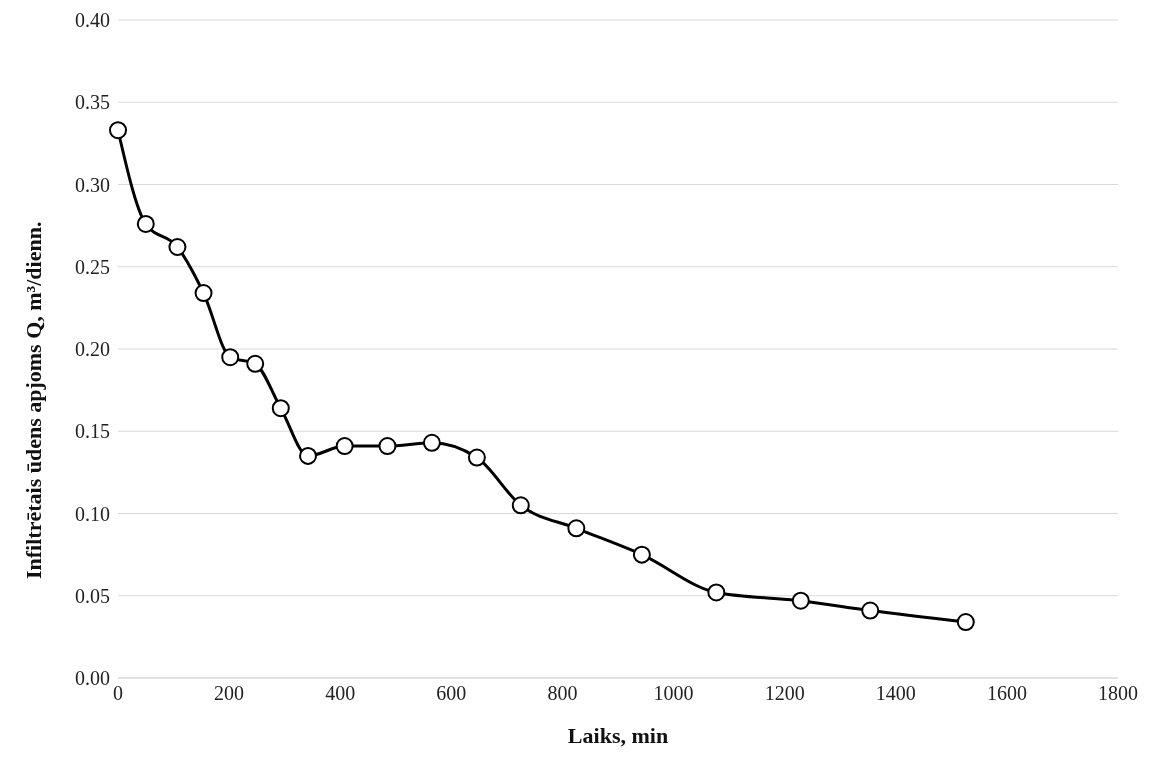 The image size is (1163, 780). Describe the element at coordinates (33, 400) in the screenshot. I see `y-axis-title: Infiltrētais ūdens apjoms Q, m³/dienn.` at that location.